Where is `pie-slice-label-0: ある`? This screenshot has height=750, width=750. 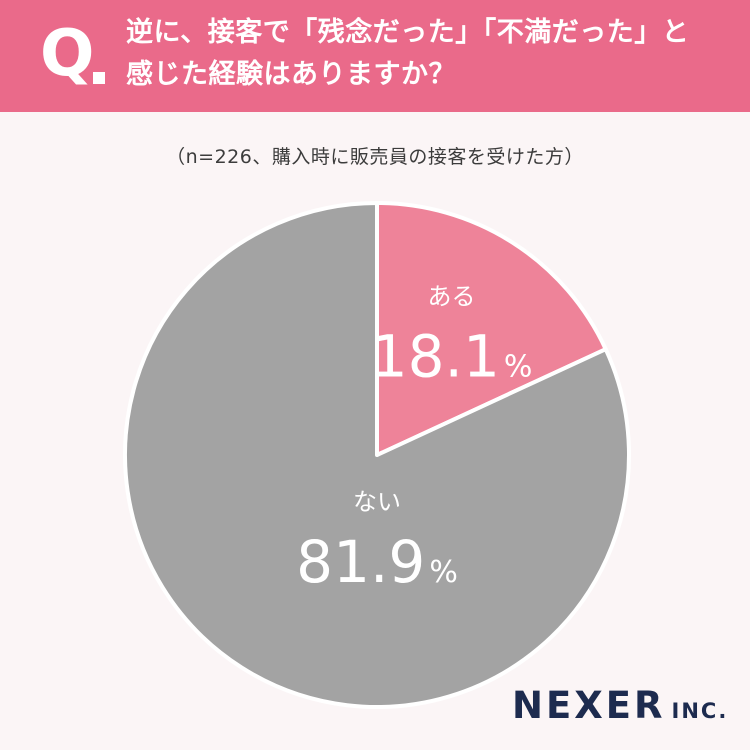 pie-slice-label-0: ある is located at coordinates (452, 297).